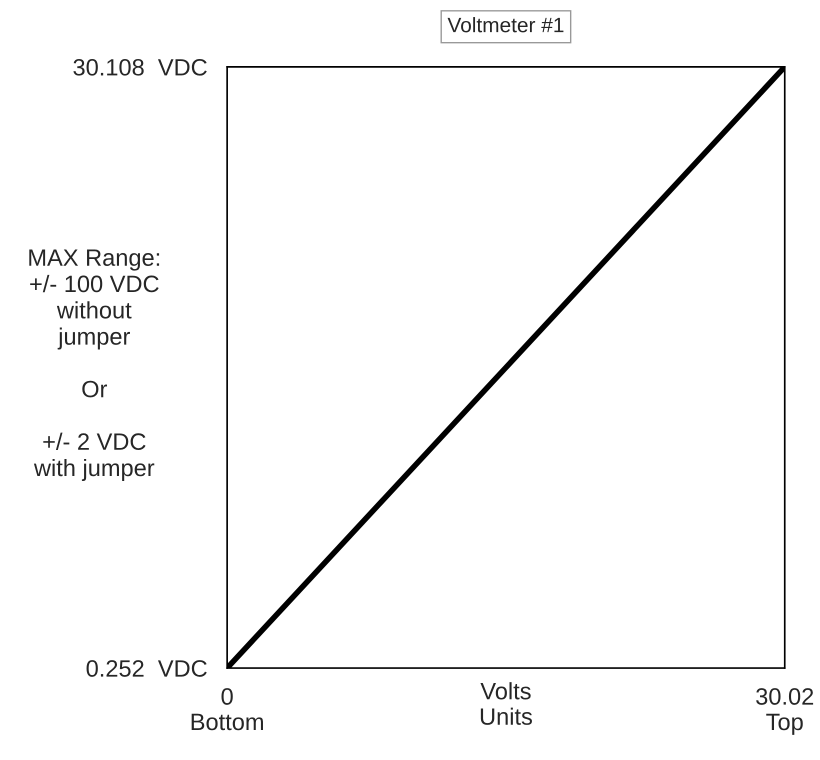  Describe the element at coordinates (94, 365) in the screenshot. I see `text: MAX Range: +/- 100 VDC without jumper Or +/- 2 VDC with jumper` at that location.